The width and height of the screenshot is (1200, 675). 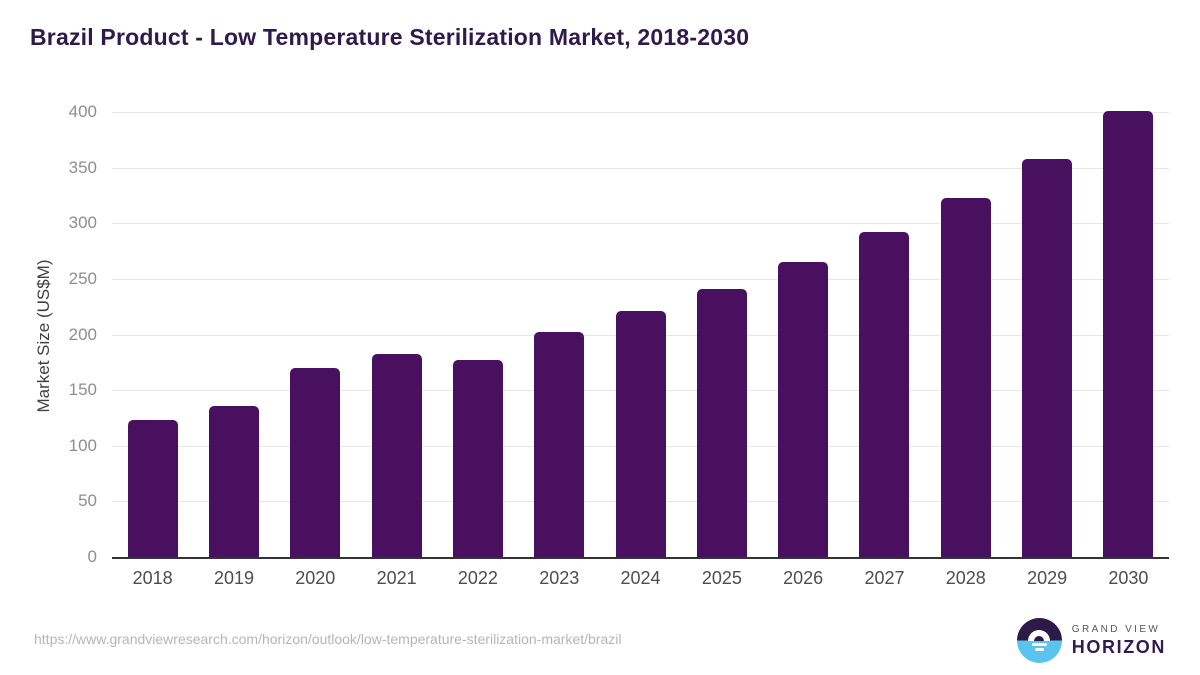 I want to click on x-label-2020: 2020, so click(x=315, y=578).